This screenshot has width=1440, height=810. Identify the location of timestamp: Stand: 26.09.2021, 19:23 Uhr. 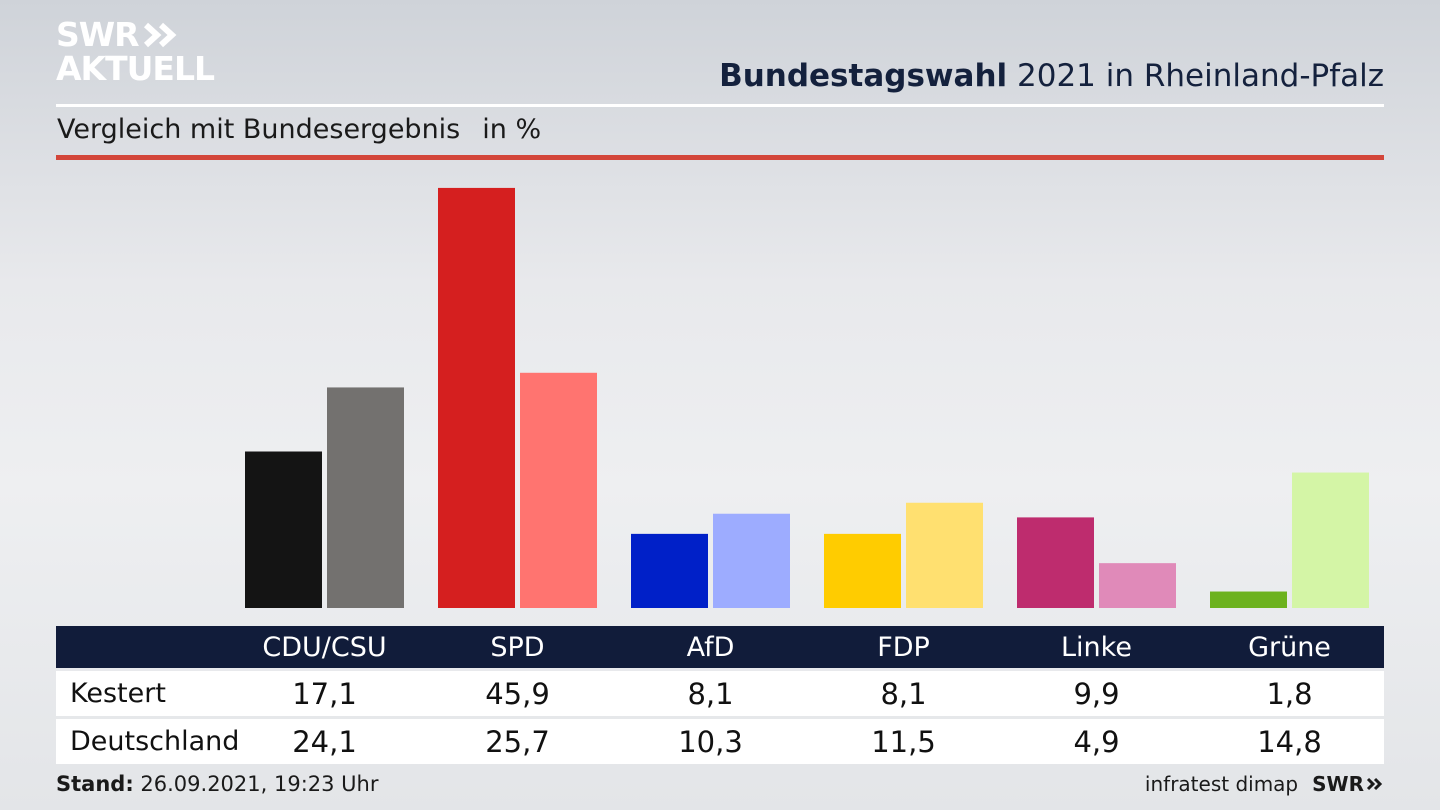
(217, 784).